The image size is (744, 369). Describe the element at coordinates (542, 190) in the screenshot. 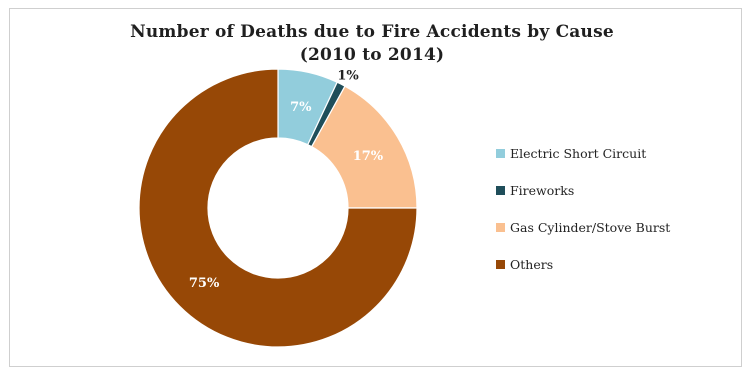

I see `legend-label: Fireworks` at that location.